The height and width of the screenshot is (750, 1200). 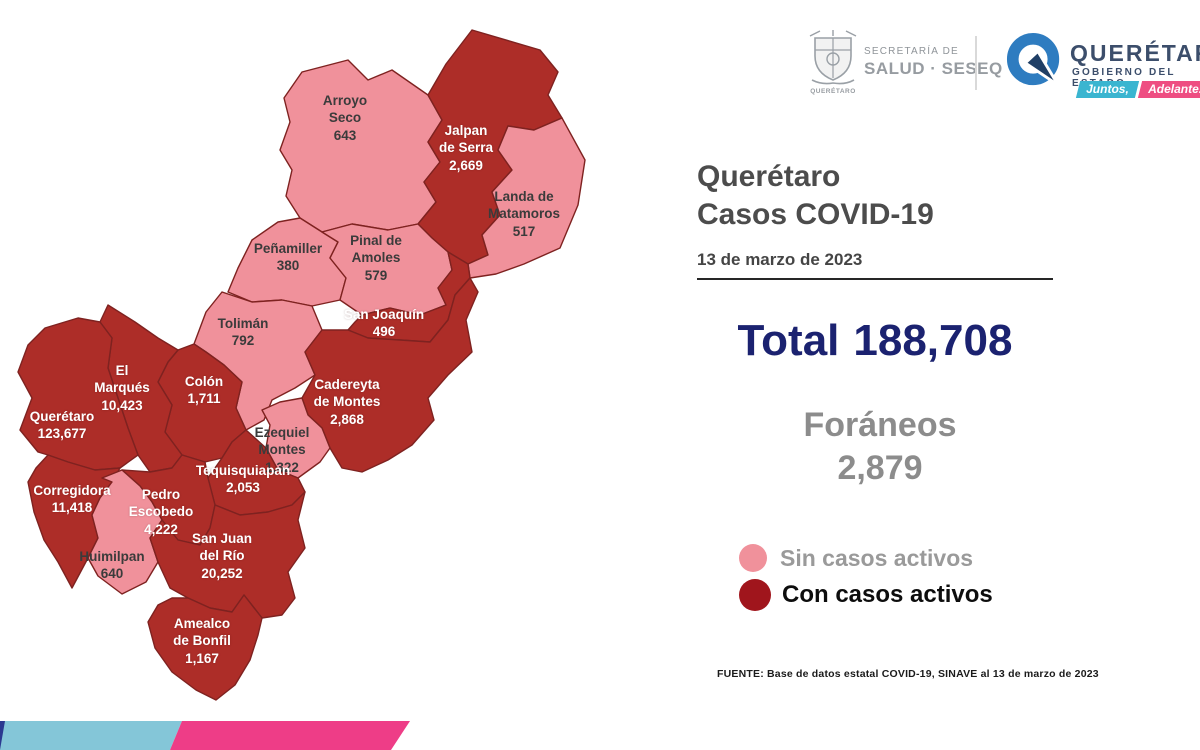 What do you see at coordinates (125, 532) in the screenshot?
I see `municipality-huimilpan` at bounding box center [125, 532].